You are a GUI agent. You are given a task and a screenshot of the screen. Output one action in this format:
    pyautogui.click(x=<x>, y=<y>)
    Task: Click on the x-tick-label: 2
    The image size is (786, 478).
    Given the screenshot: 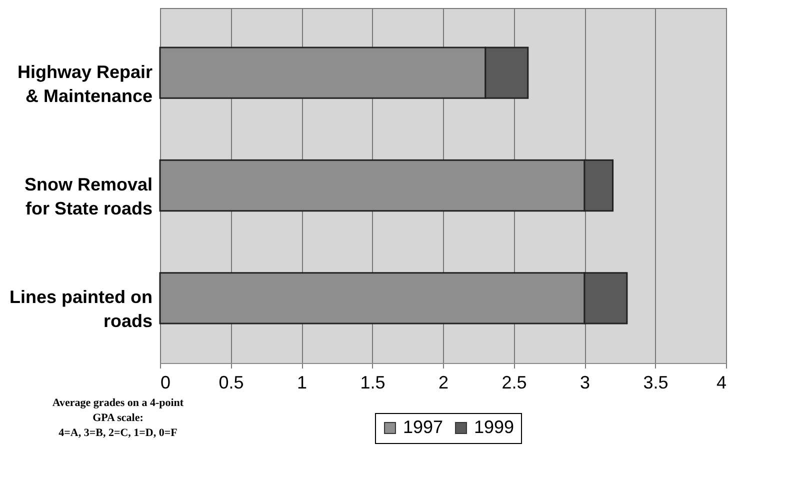 What is the action you would take?
    pyautogui.click(x=443, y=382)
    